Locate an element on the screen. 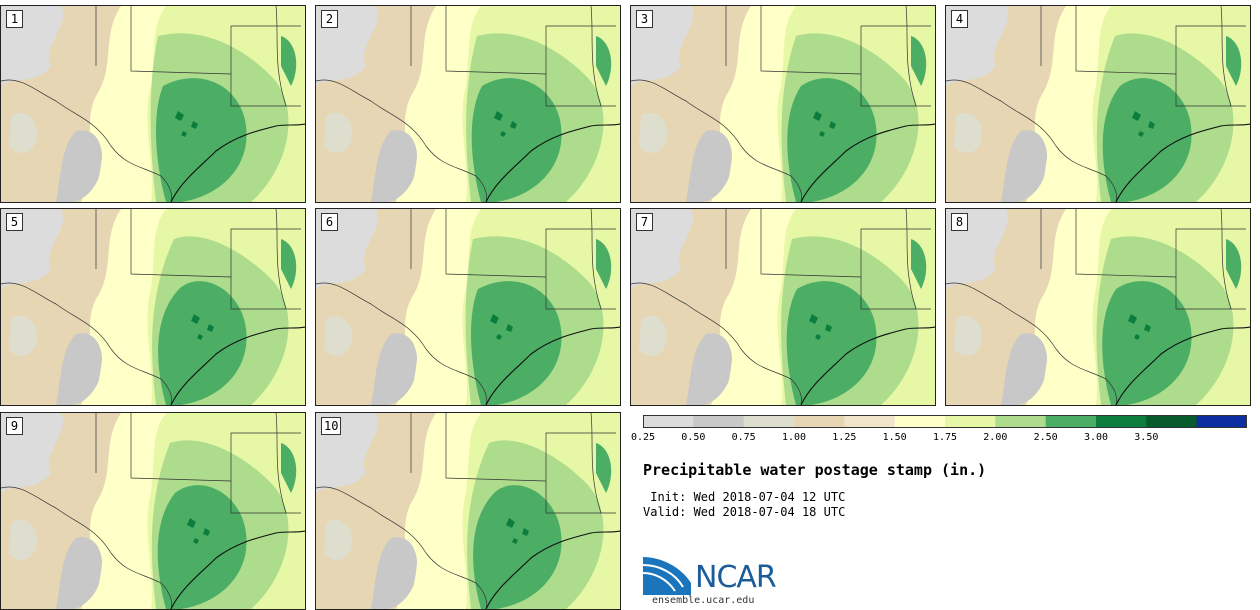 The image size is (1260, 610). map-panel: 10 is located at coordinates (468, 511).